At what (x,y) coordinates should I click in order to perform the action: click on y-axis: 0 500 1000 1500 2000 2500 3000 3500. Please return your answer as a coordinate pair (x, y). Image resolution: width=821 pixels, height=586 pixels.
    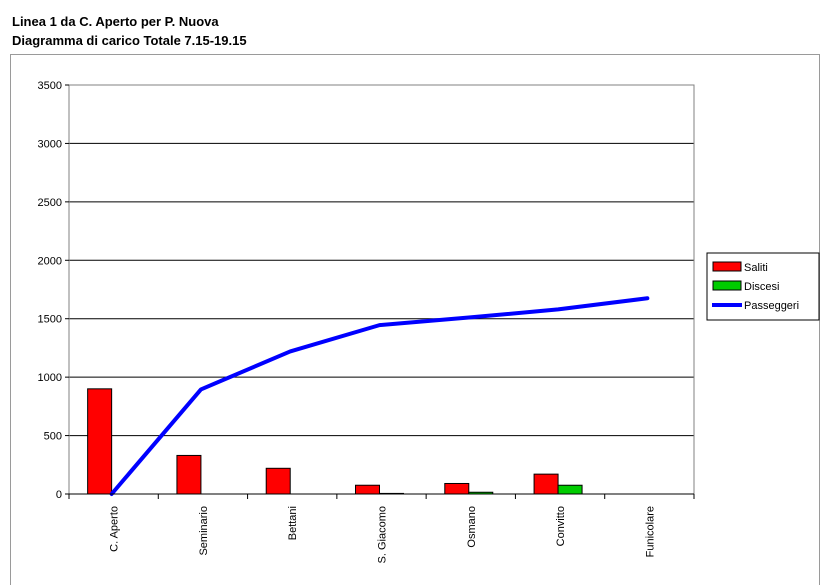
    Looking at the image, I should click on (53, 290).